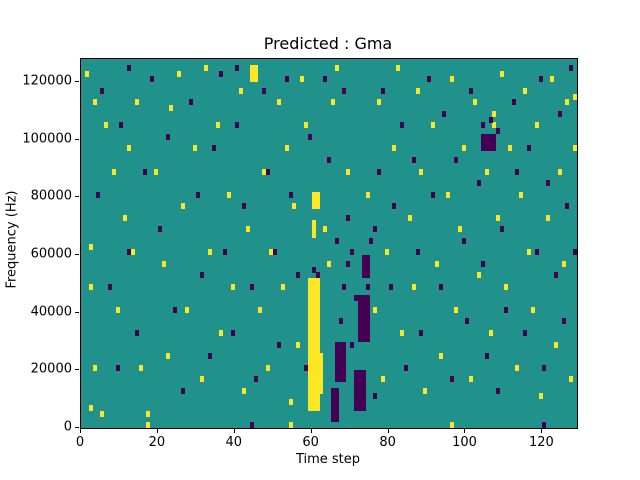  What do you see at coordinates (541, 442) in the screenshot?
I see `x-tick-label: 120` at bounding box center [541, 442].